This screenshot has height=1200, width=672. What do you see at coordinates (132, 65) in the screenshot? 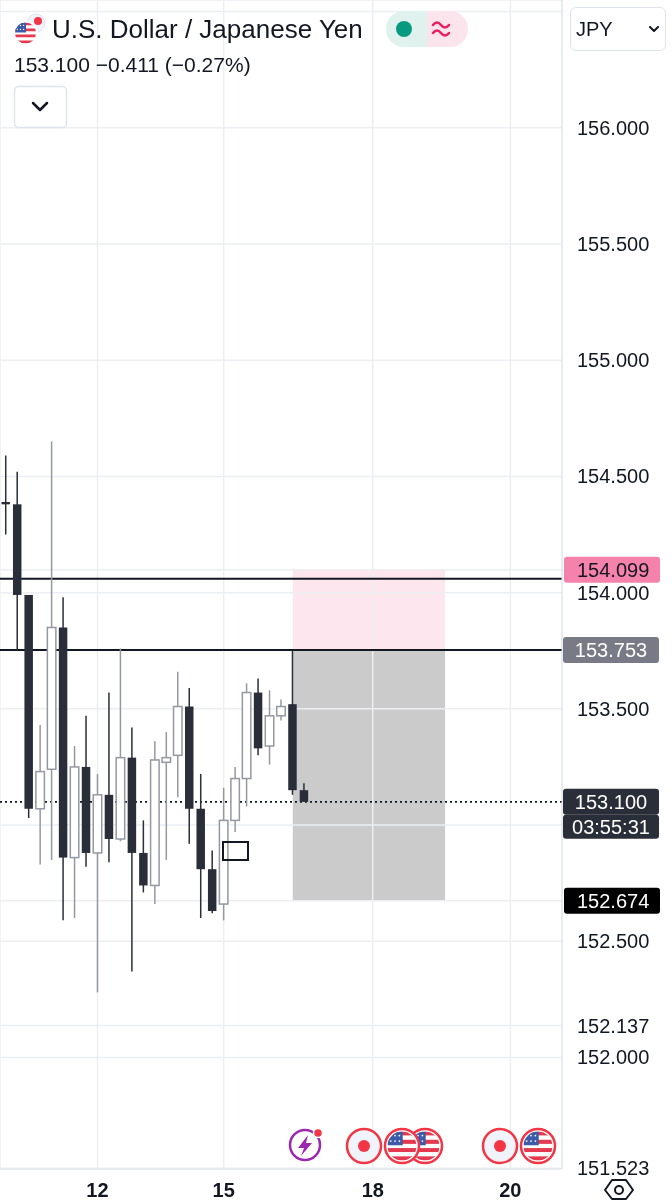
I see `text: 153.100 −0.411 (−0.27%)` at bounding box center [132, 65].